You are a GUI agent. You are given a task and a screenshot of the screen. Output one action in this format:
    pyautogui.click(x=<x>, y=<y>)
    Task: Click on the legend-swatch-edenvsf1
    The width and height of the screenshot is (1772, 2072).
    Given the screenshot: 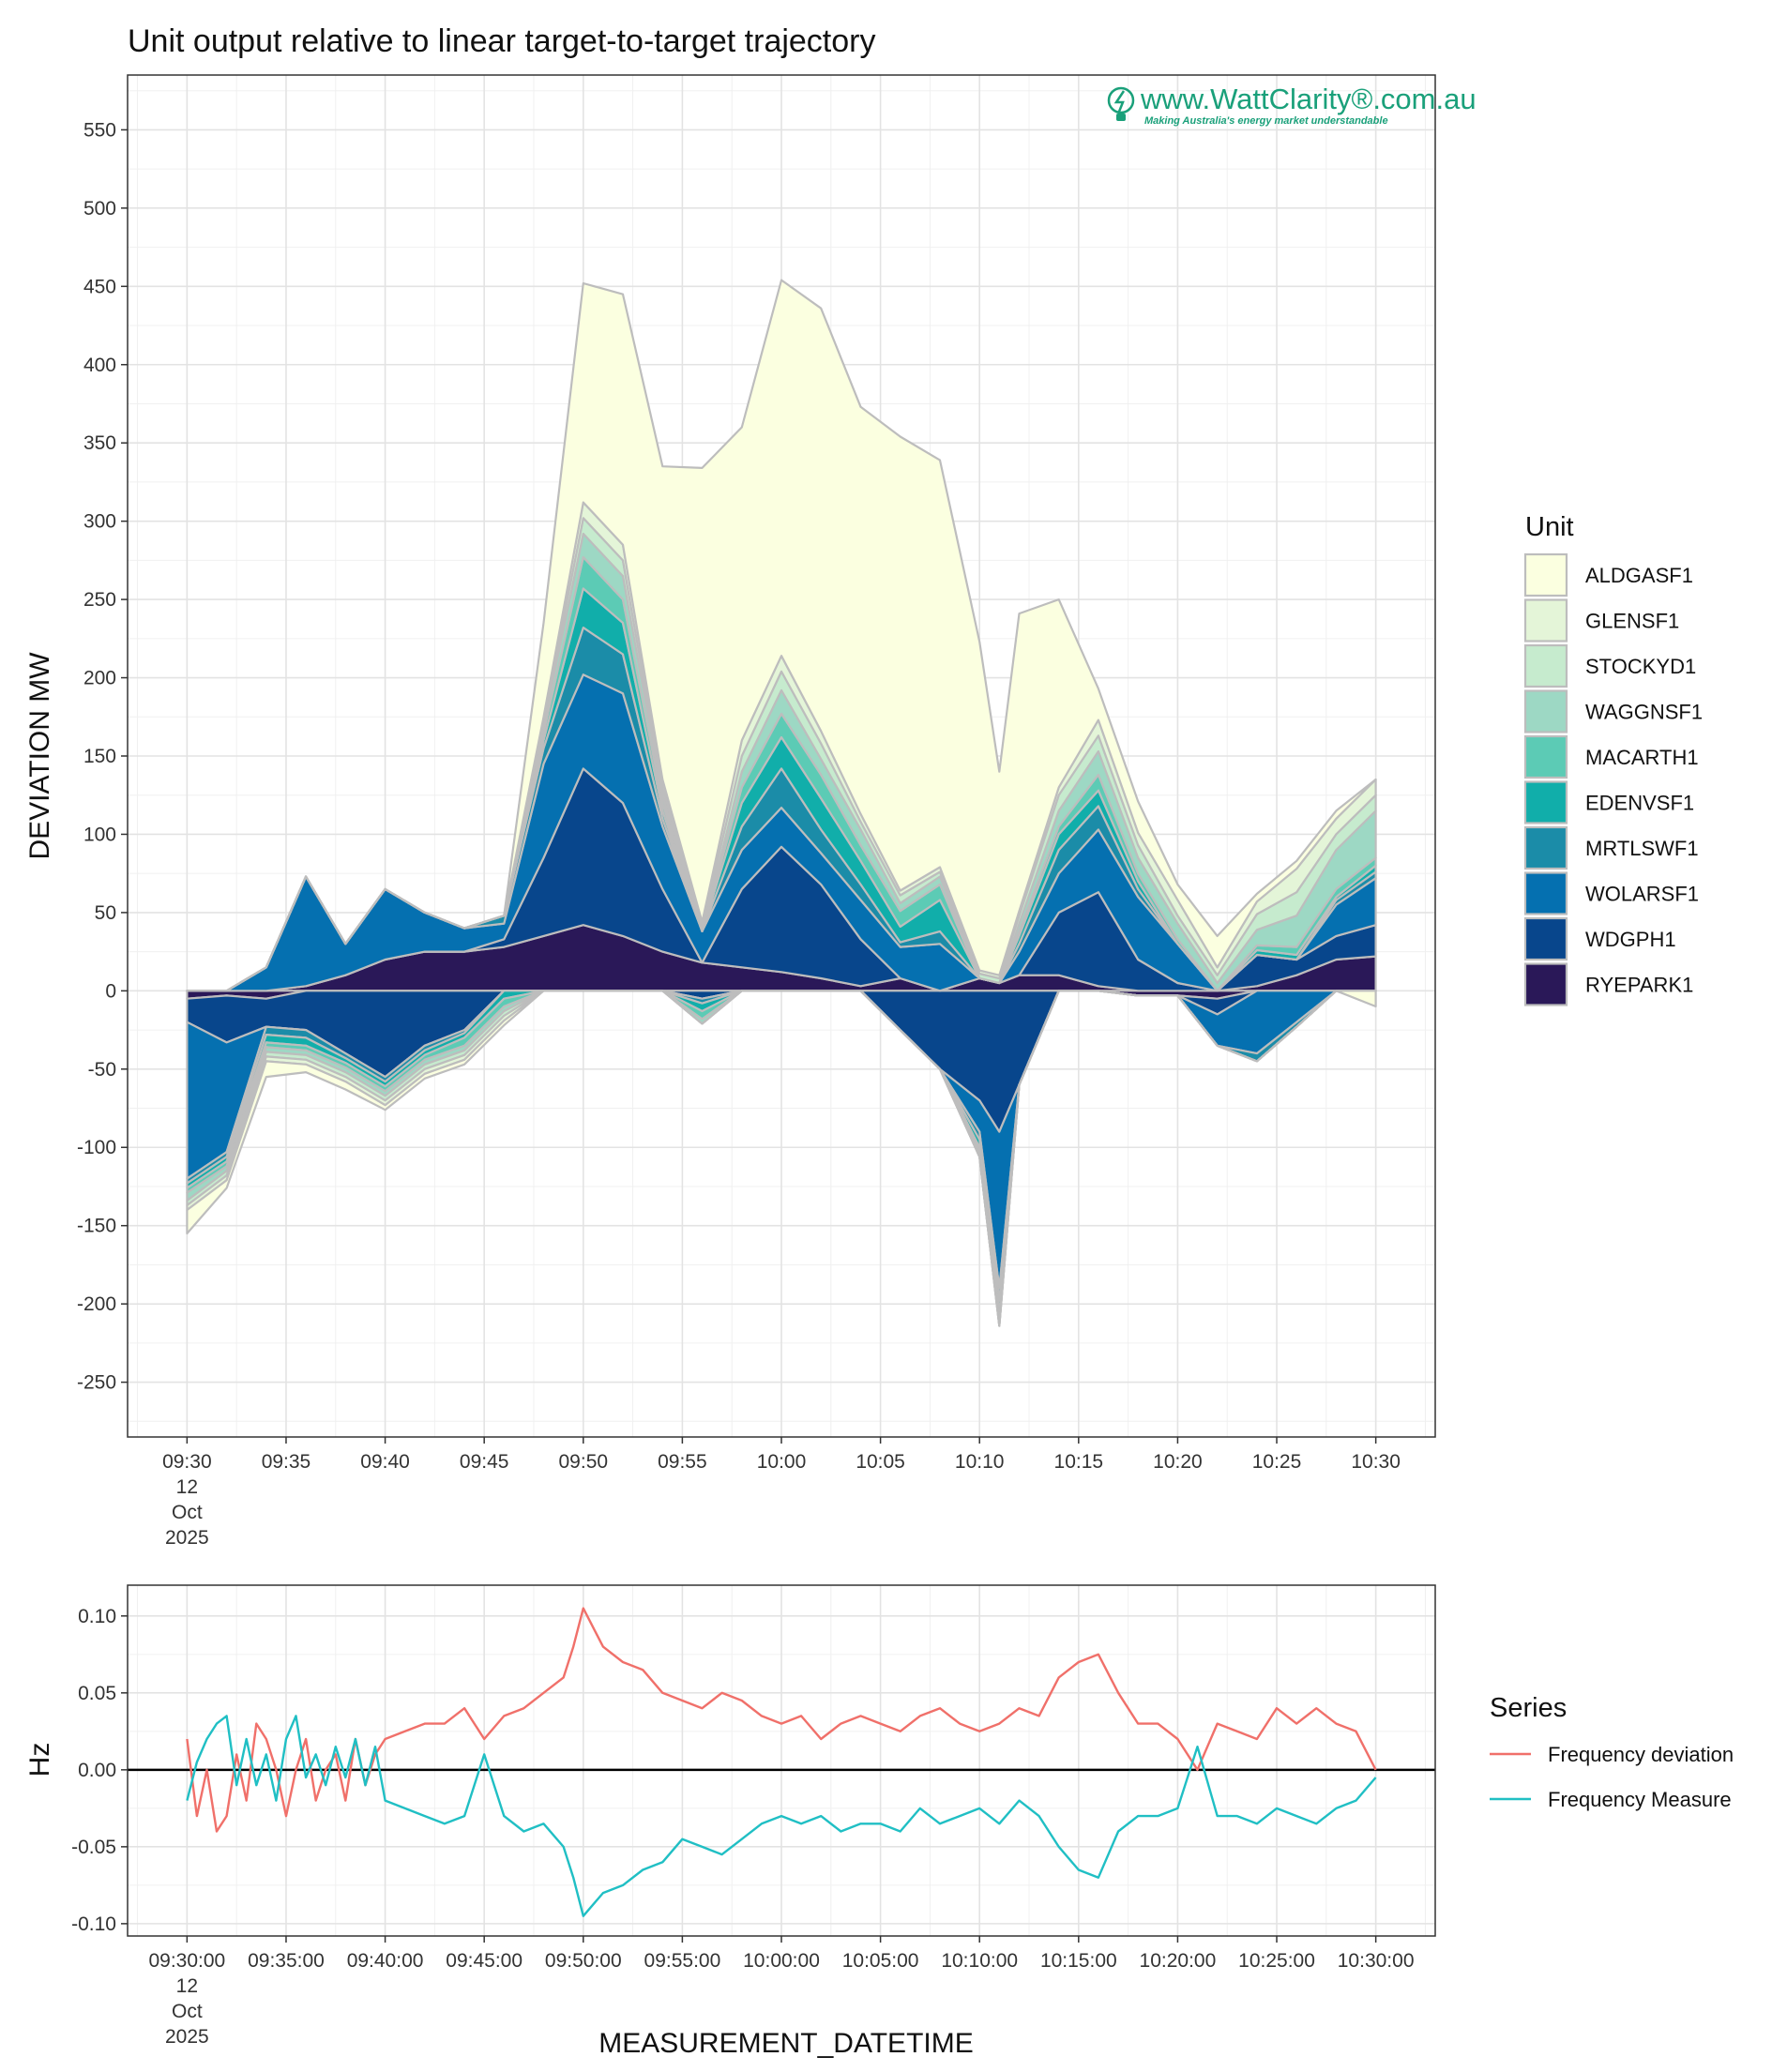 What is the action you would take?
    pyautogui.click(x=1545, y=802)
    